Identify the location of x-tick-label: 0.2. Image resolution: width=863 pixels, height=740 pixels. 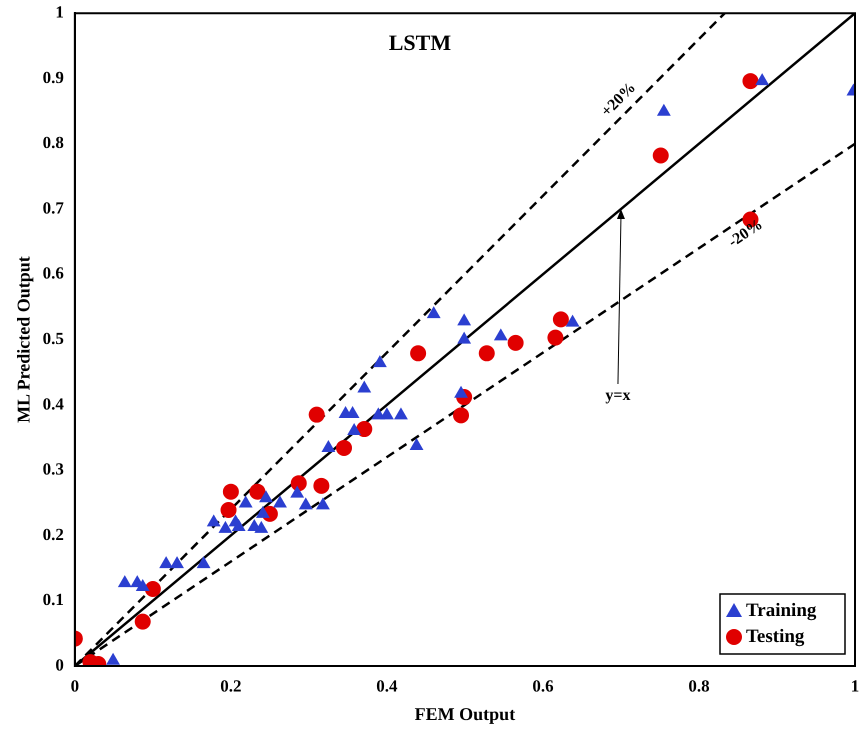
(231, 686).